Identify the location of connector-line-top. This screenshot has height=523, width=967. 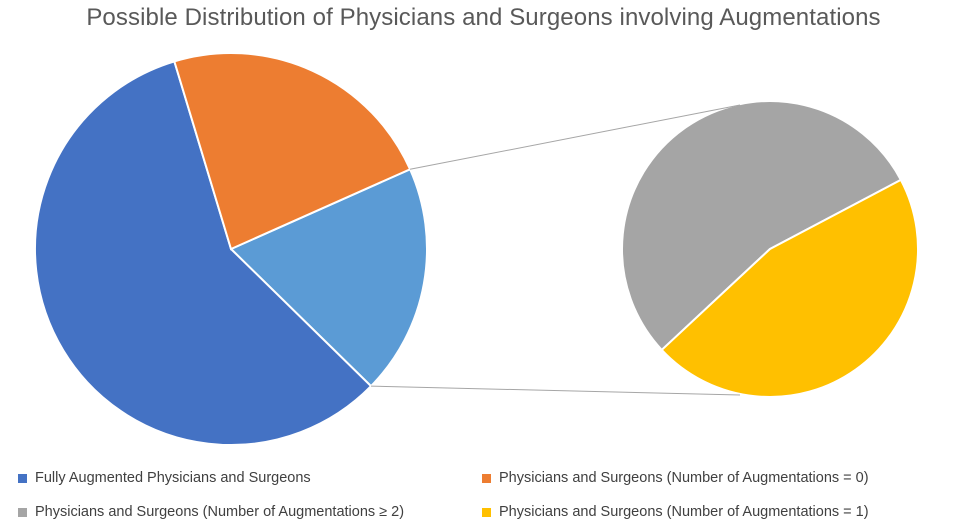
(575, 137).